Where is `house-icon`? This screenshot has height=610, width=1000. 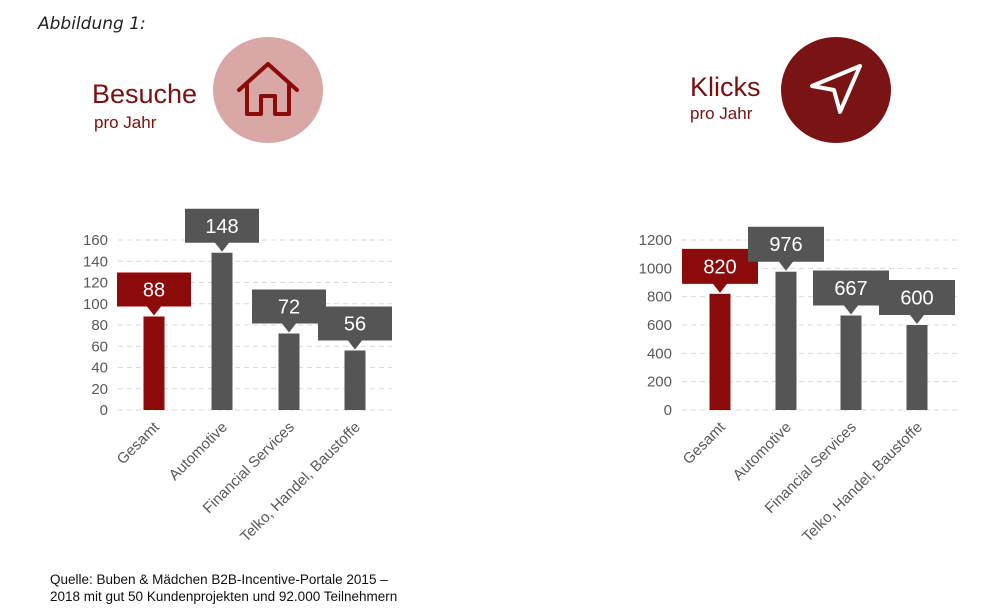
house-icon is located at coordinates (268, 90).